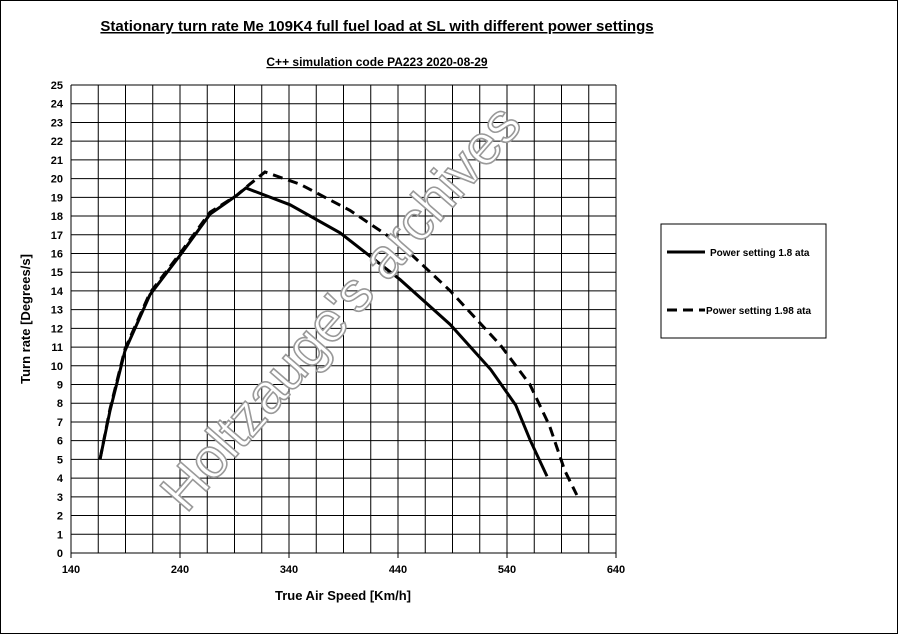  What do you see at coordinates (60, 442) in the screenshot?
I see `y-tick-label: 6` at bounding box center [60, 442].